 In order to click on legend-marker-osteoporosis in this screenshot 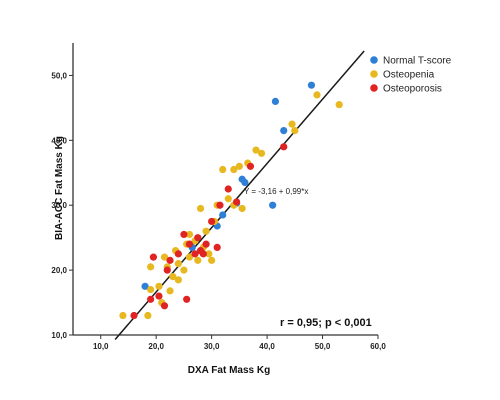, I will do `click(374, 88)`.